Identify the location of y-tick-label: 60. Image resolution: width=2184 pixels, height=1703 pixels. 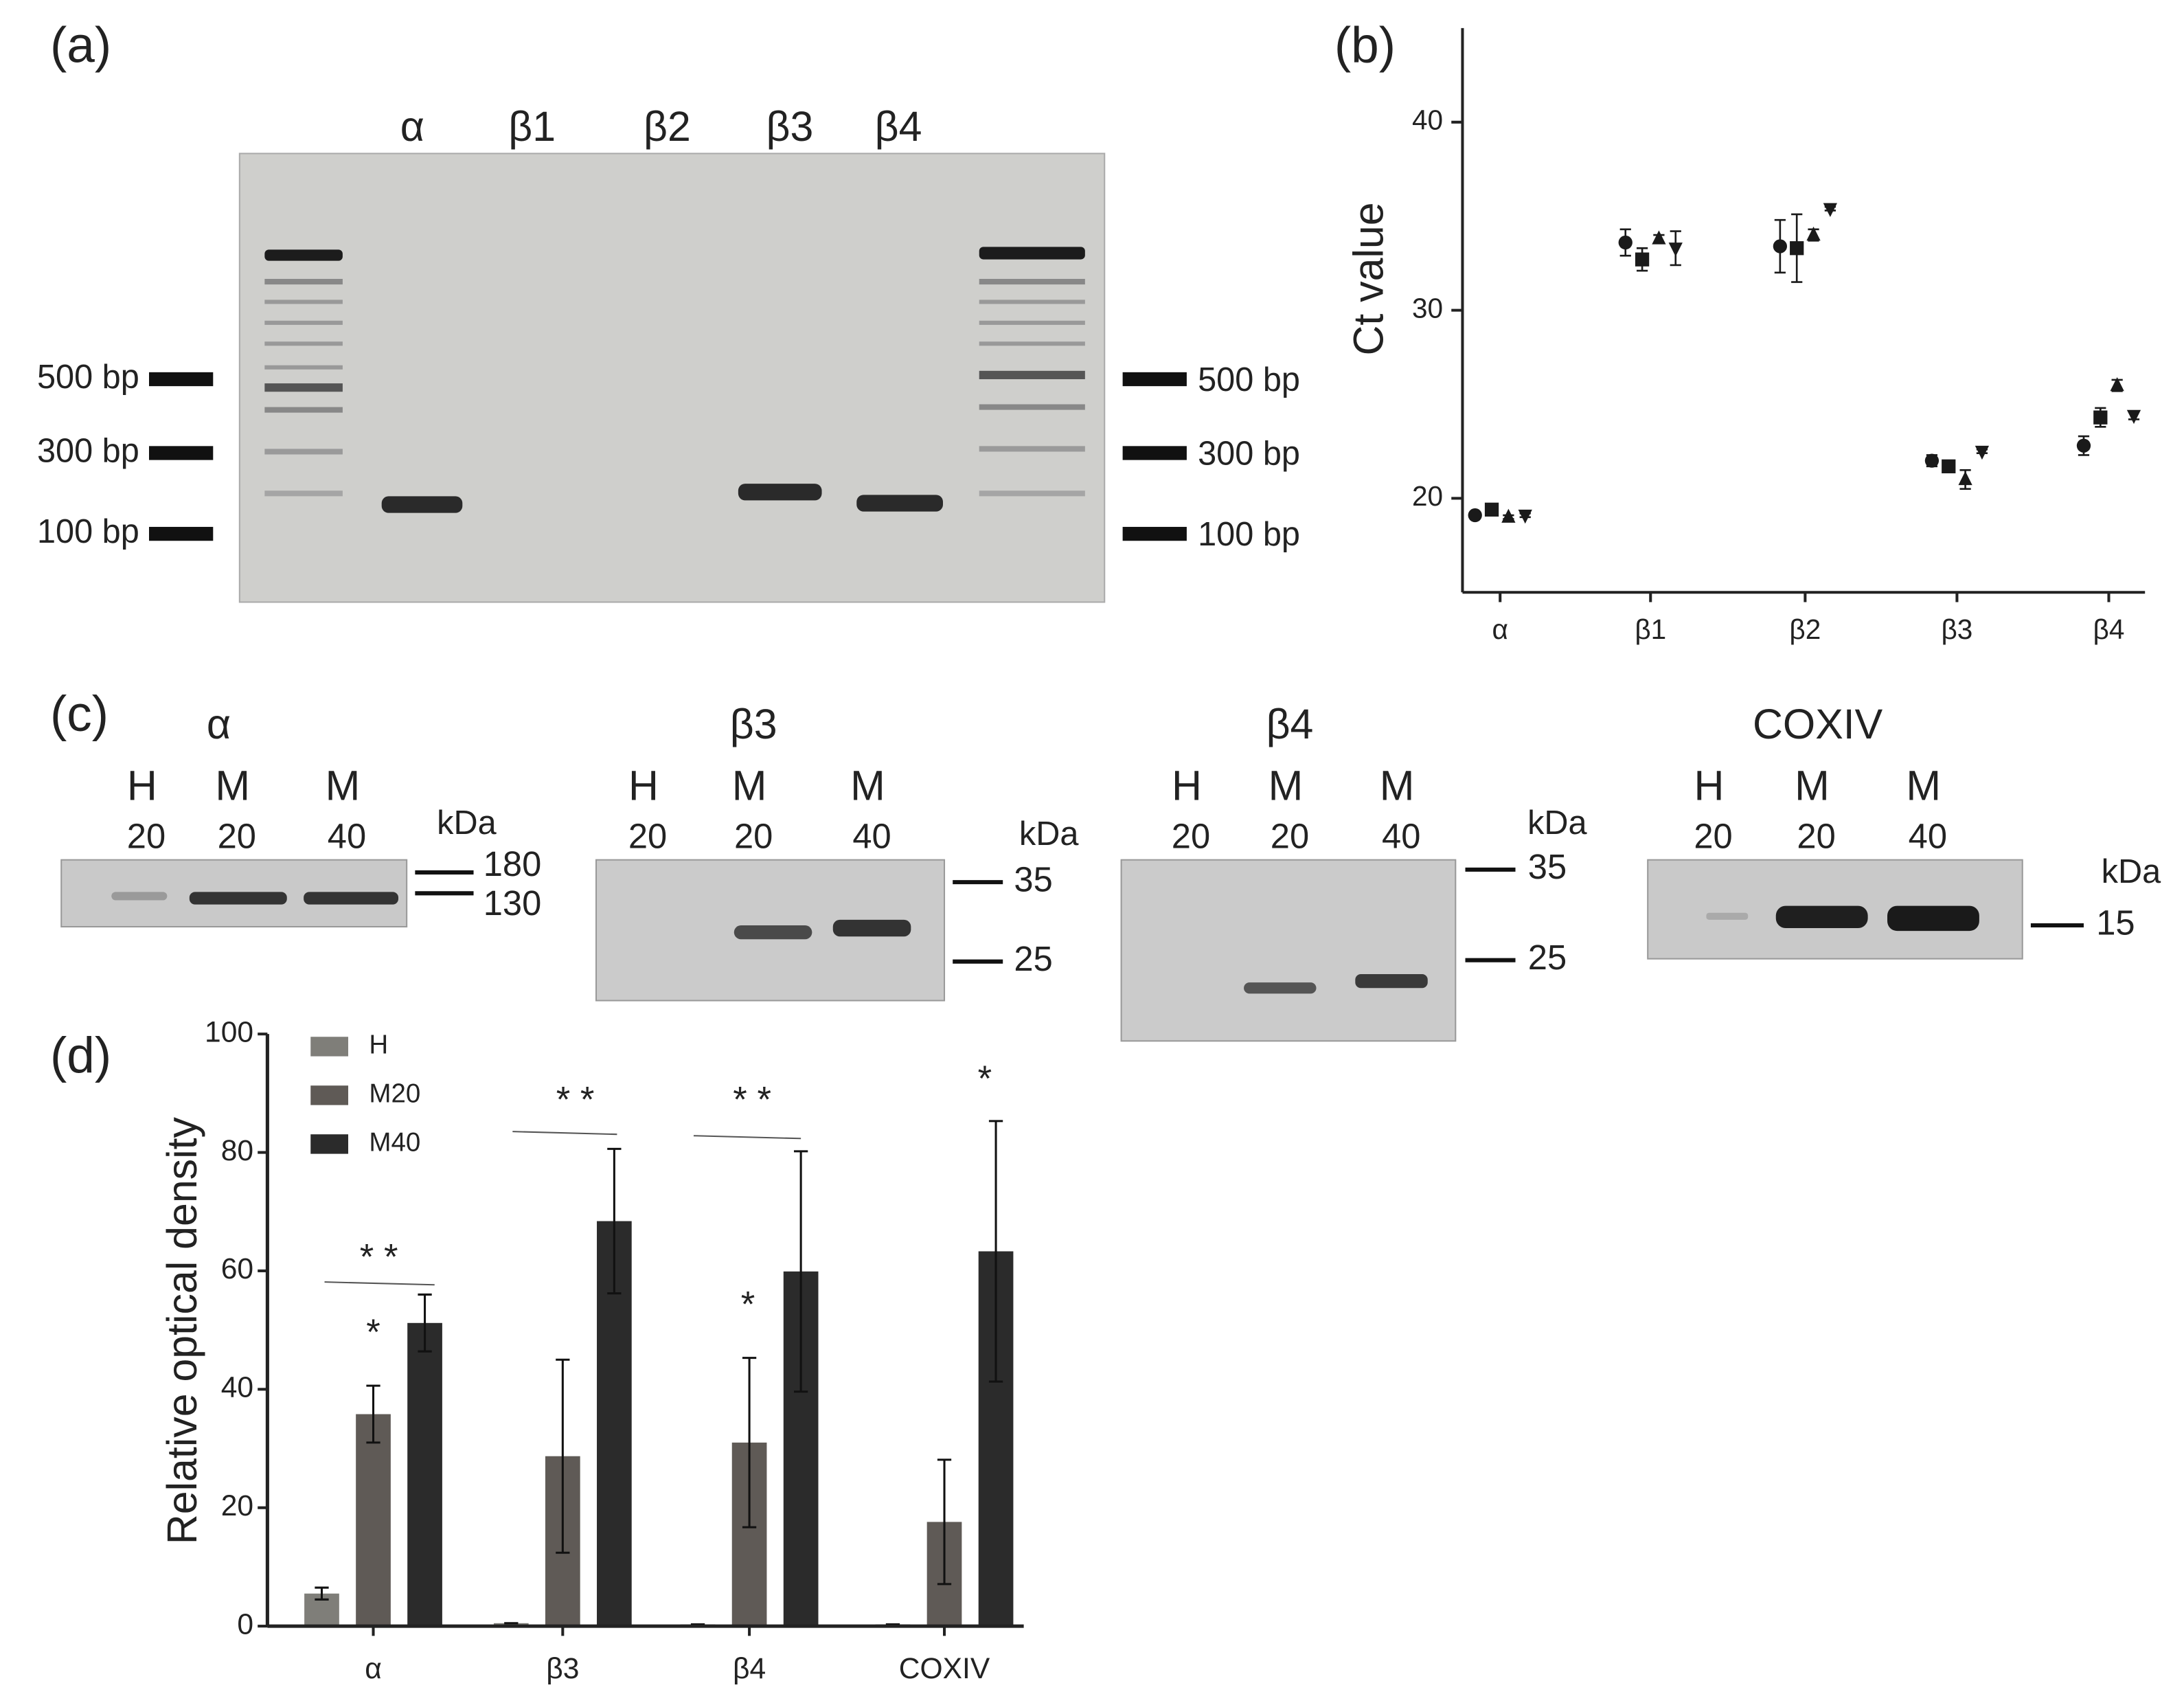
(237, 1268).